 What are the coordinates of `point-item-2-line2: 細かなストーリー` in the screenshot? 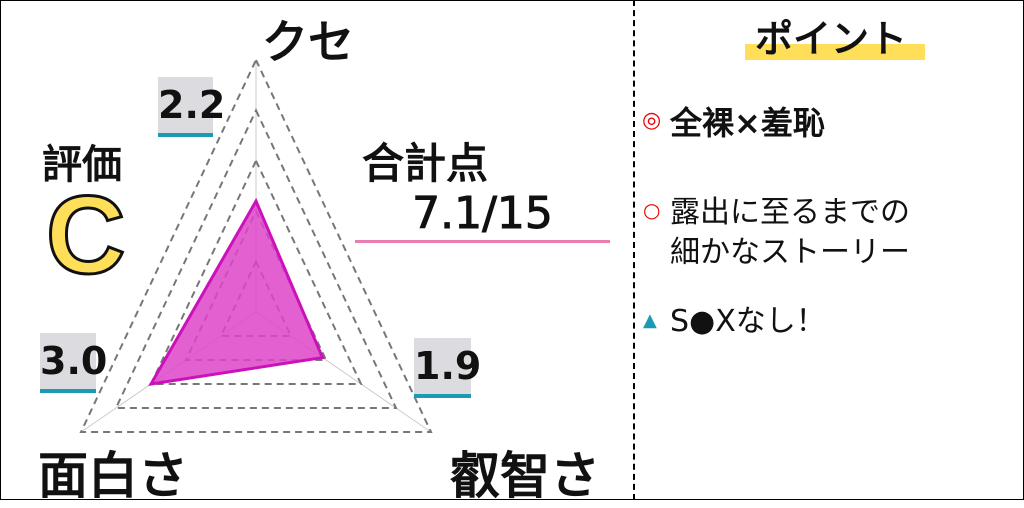 It's located at (790, 252).